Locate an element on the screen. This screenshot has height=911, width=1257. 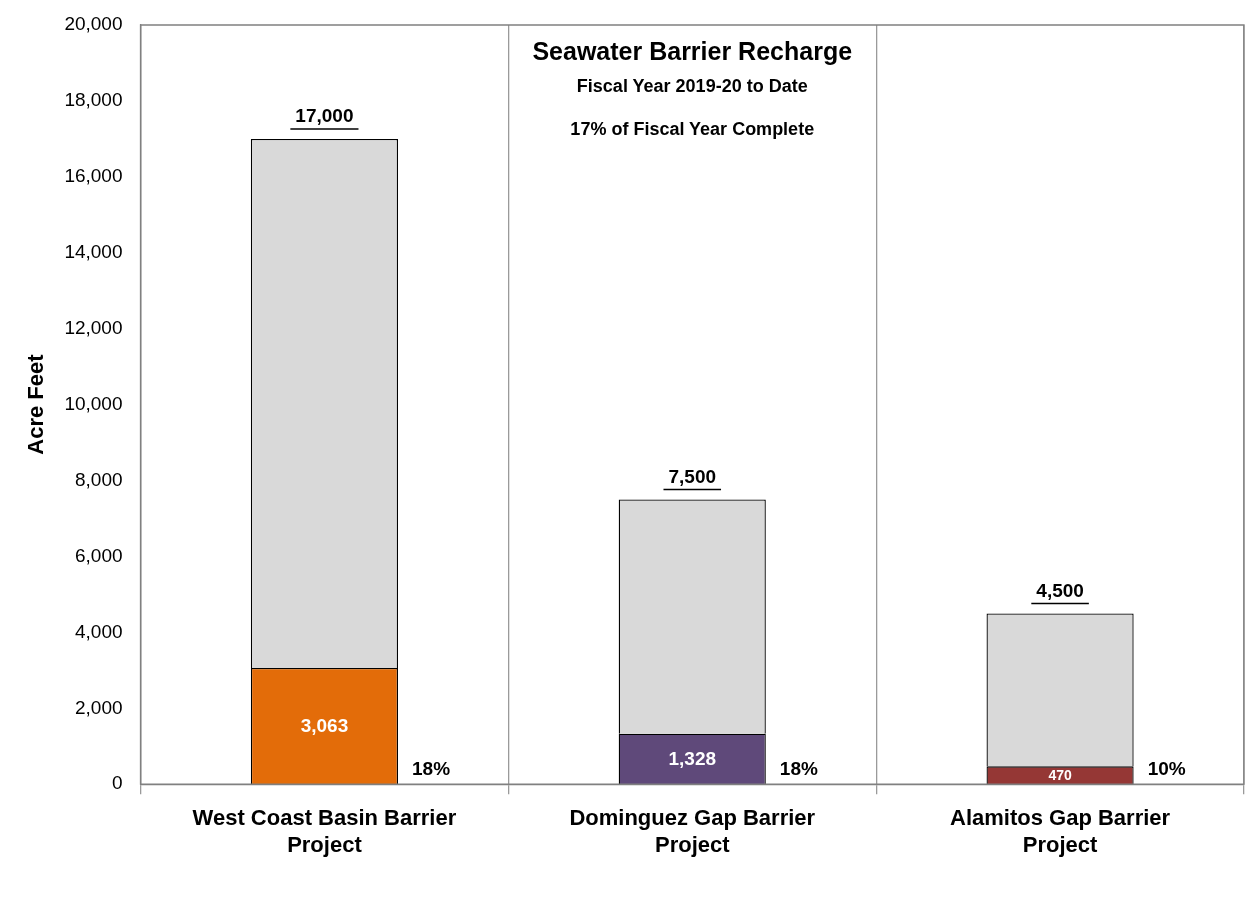
y-tick-label: 2,000 is located at coordinates (98, 707).